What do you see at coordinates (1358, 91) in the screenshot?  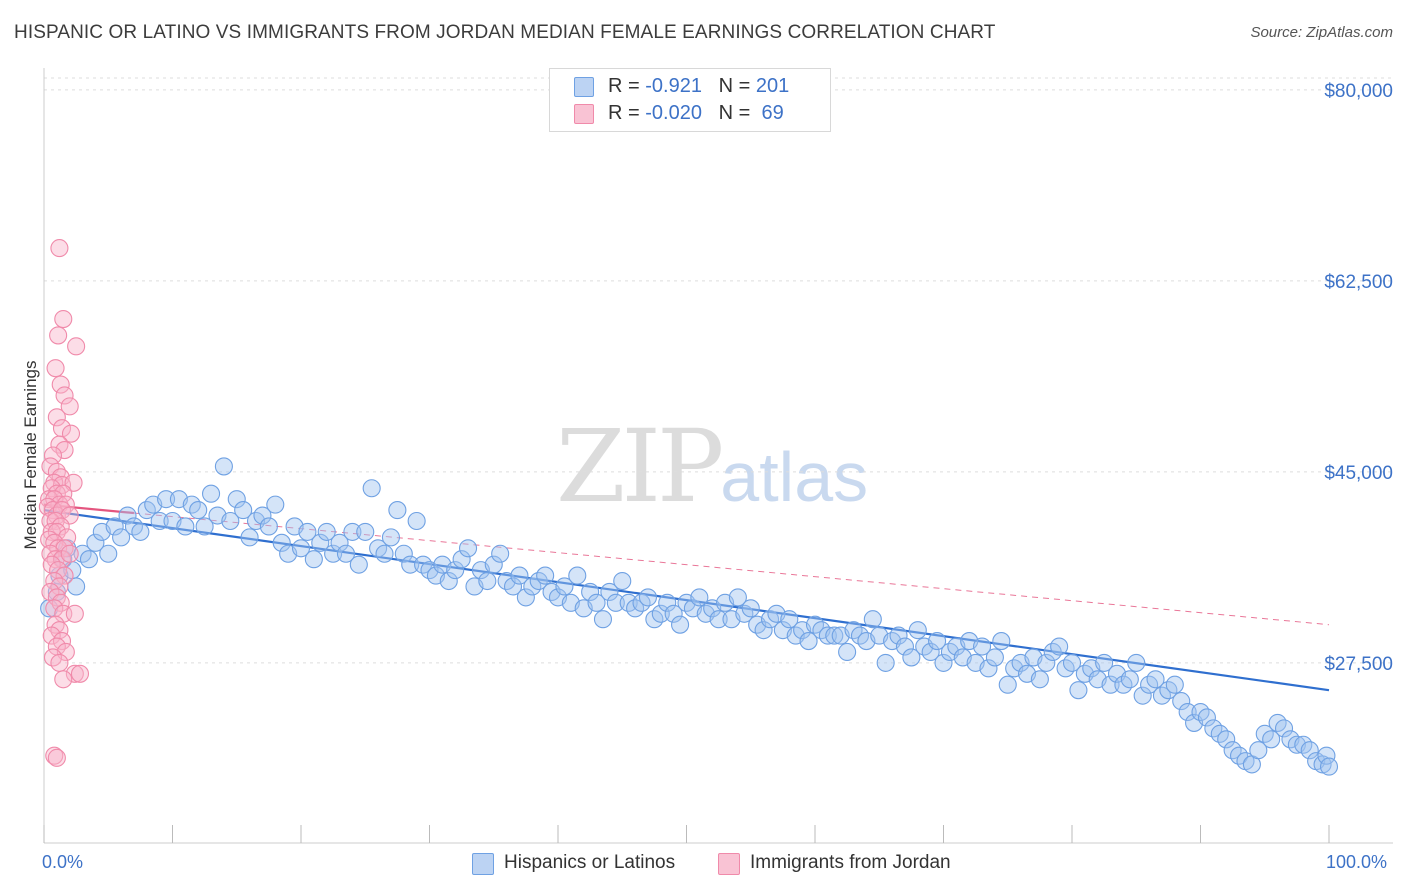 I see `y-tick-label-80000: $80,000` at bounding box center [1358, 91].